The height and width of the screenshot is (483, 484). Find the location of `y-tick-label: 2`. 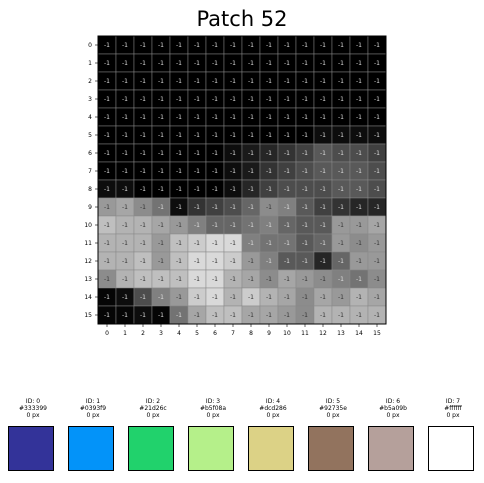

y-tick-label: 2 is located at coordinates (90, 81).